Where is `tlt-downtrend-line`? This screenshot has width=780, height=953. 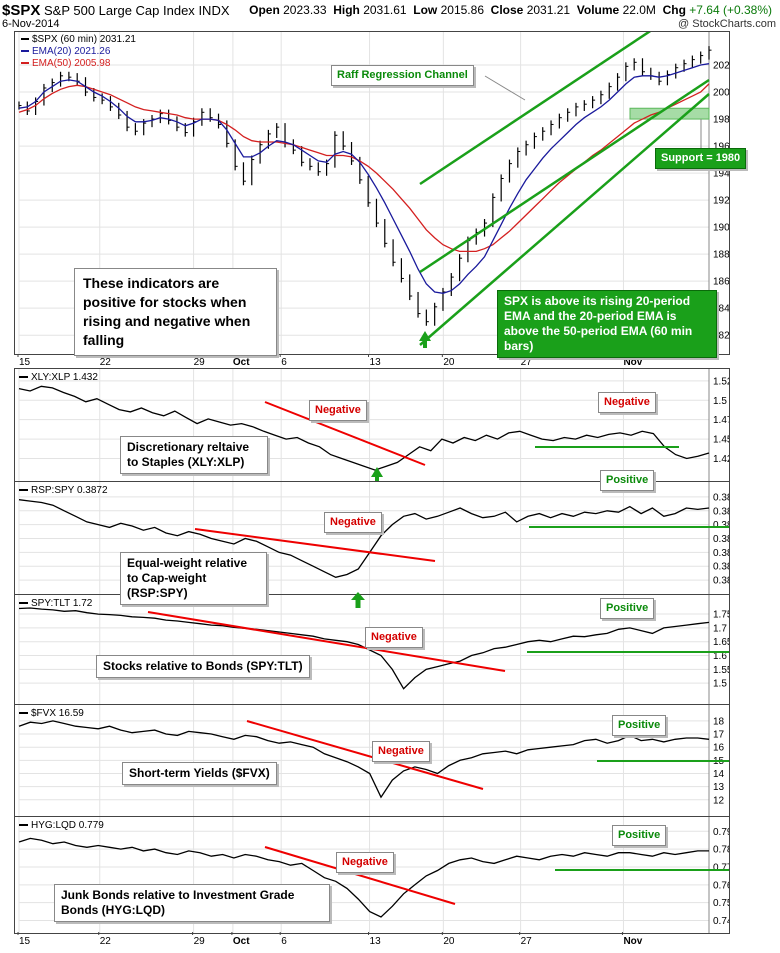
tlt-downtrend-line is located at coordinates (326, 641).